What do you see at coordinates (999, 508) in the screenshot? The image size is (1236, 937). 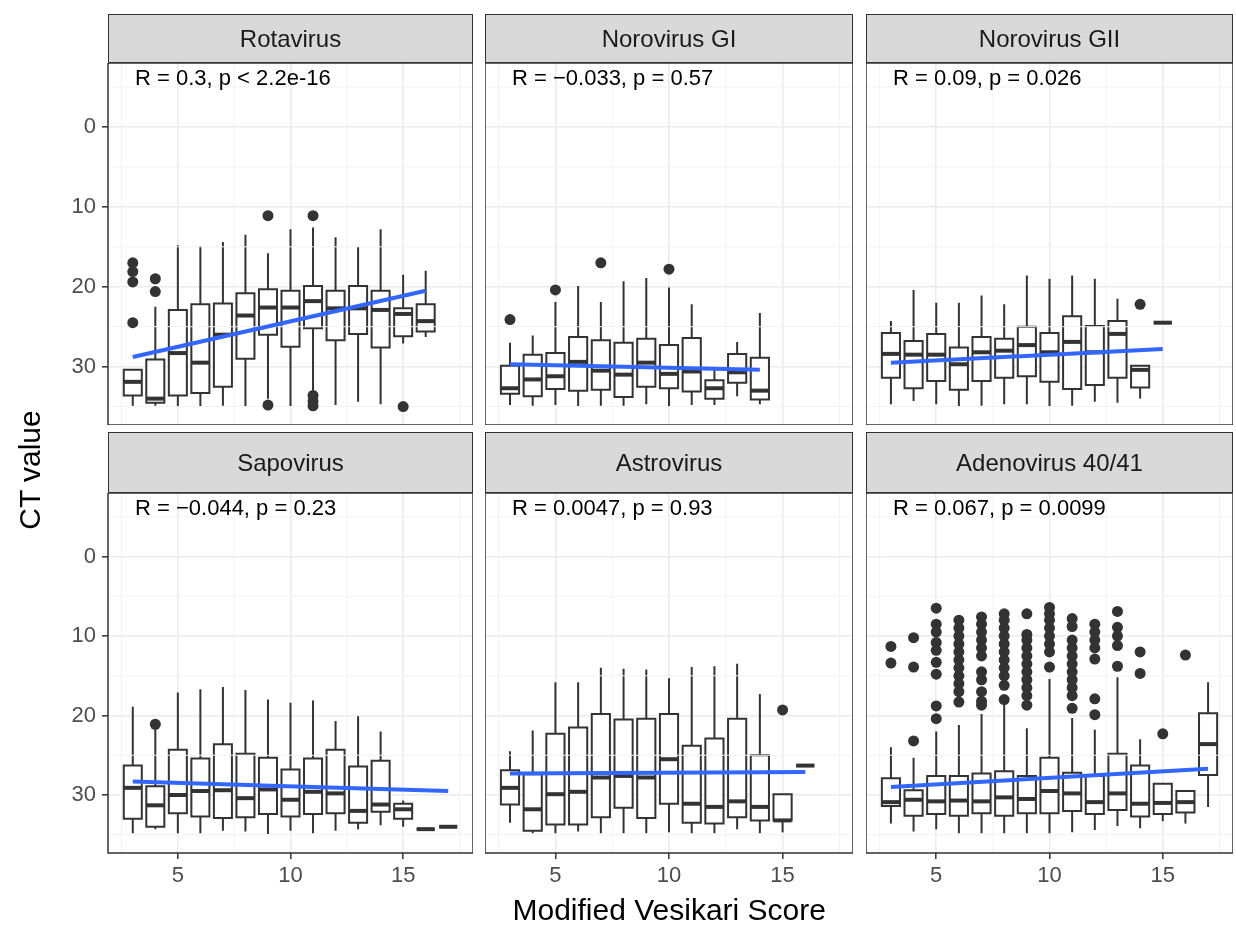 I see `annotation: R = 0.067, p = 0.0099` at bounding box center [999, 508].